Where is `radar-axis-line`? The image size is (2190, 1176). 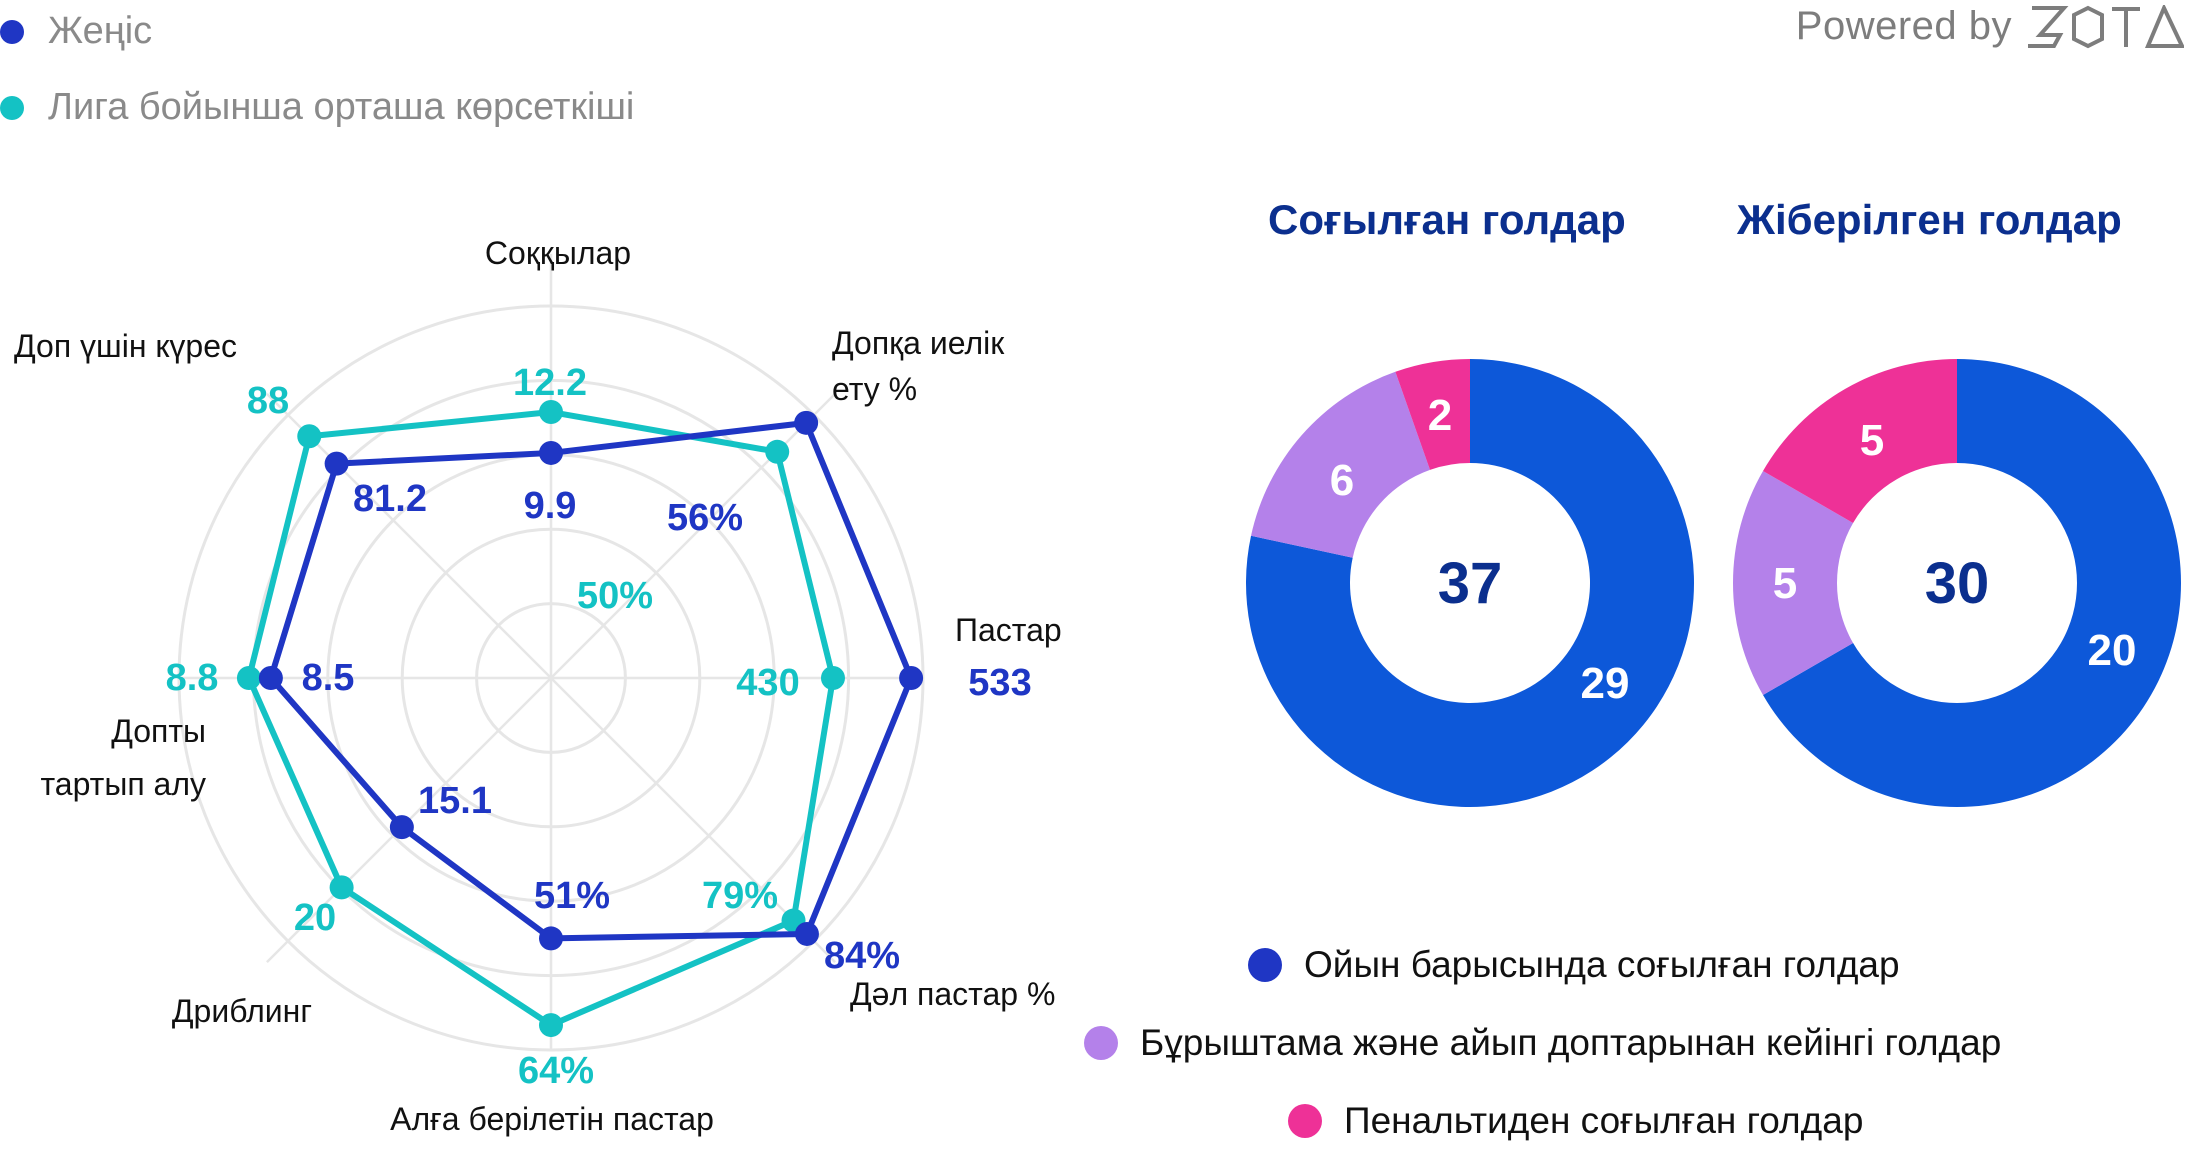 radar-axis-line is located at coordinates (693, 536).